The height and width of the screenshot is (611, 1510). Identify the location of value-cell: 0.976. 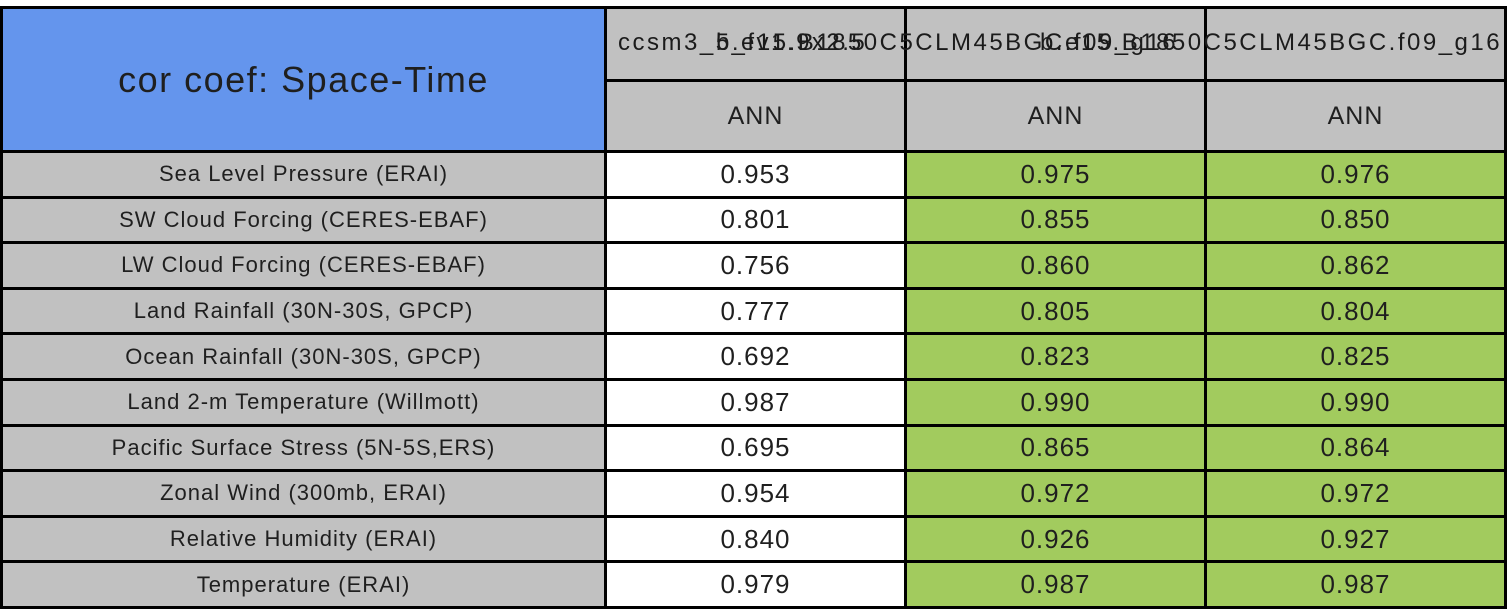
(1355, 174).